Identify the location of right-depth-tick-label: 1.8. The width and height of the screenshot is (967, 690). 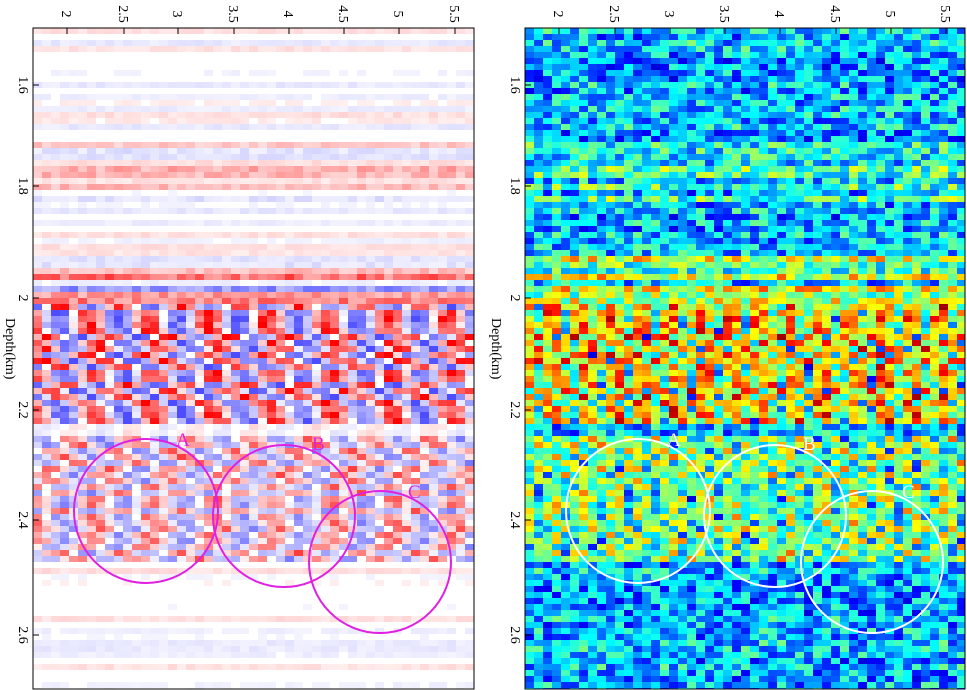
(514, 186).